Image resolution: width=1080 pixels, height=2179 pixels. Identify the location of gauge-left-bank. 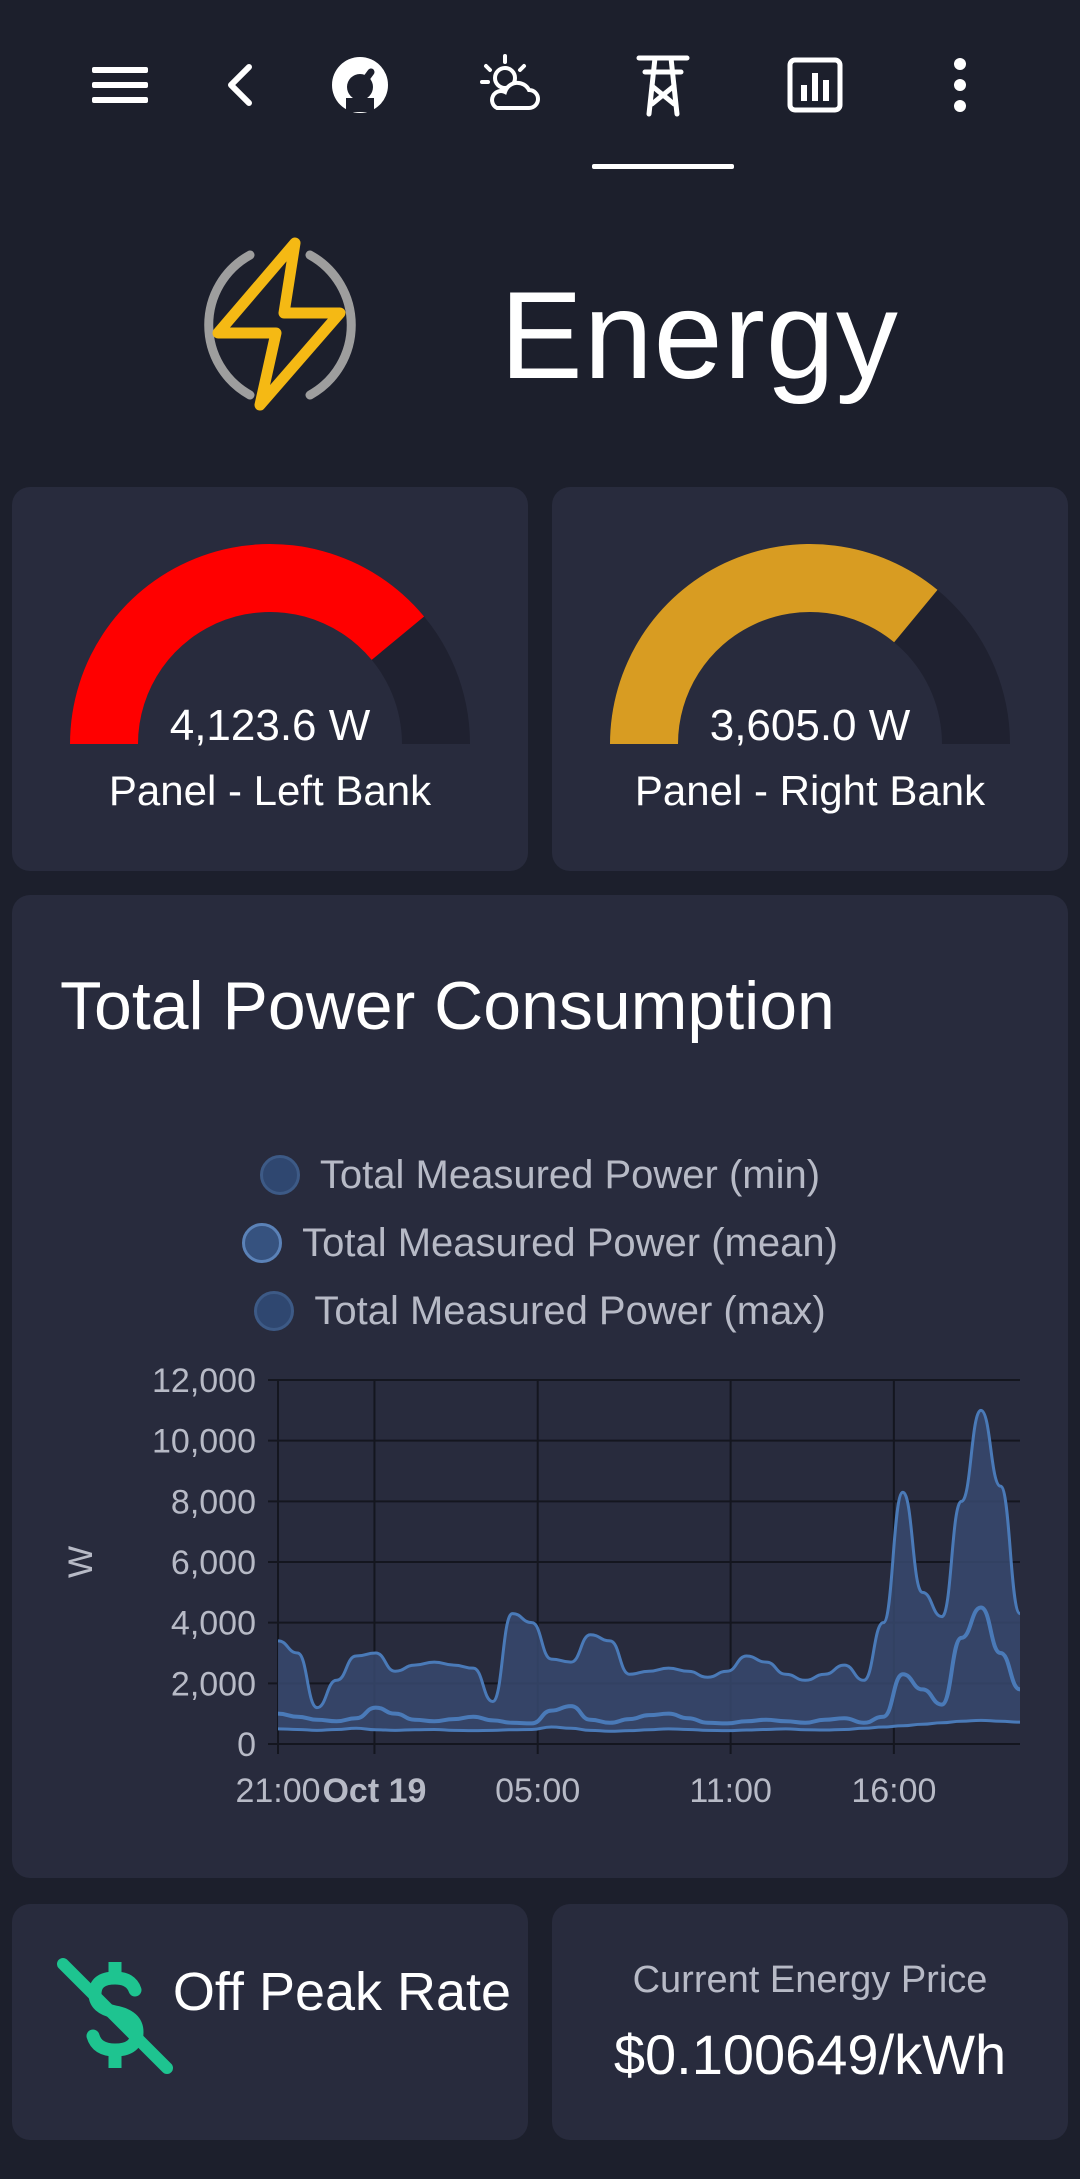
(270, 644).